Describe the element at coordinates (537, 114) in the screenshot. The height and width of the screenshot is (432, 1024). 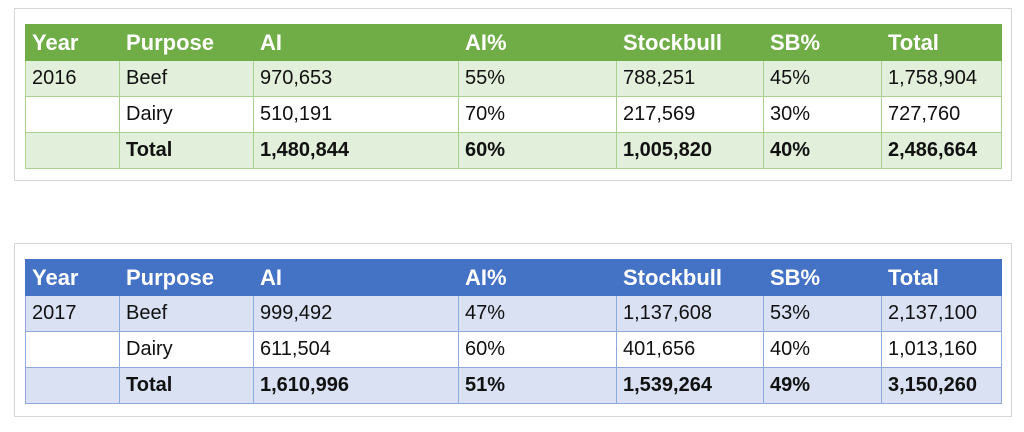
I see `cell: 70%` at that location.